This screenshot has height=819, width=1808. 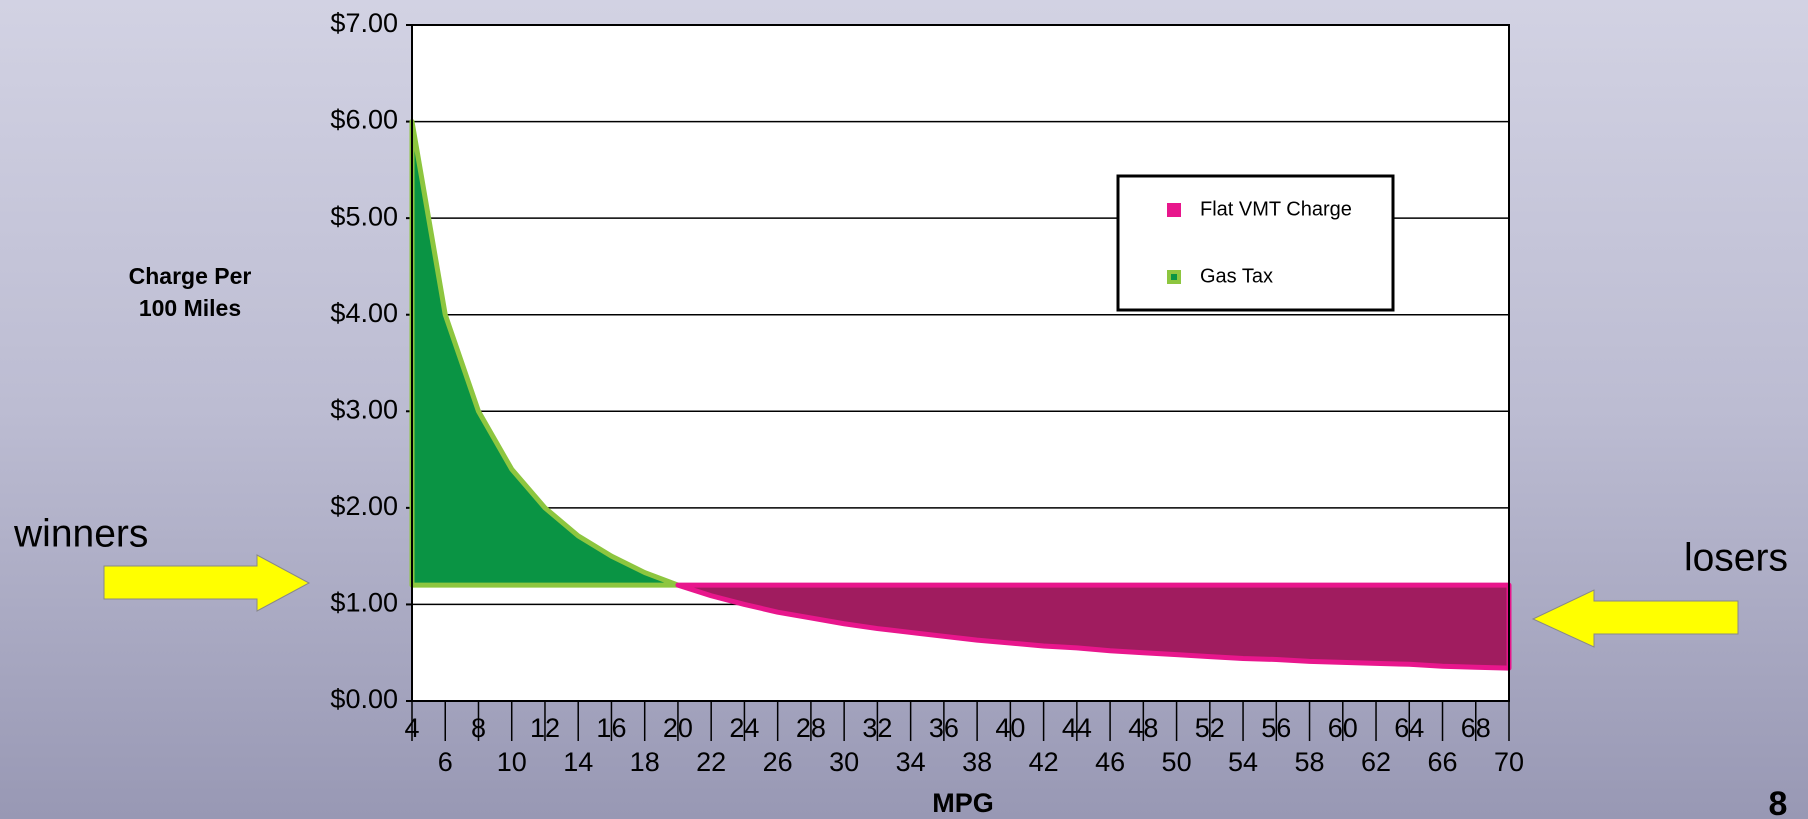 What do you see at coordinates (1442, 762) in the screenshot?
I see `x-tick-label: 66` at bounding box center [1442, 762].